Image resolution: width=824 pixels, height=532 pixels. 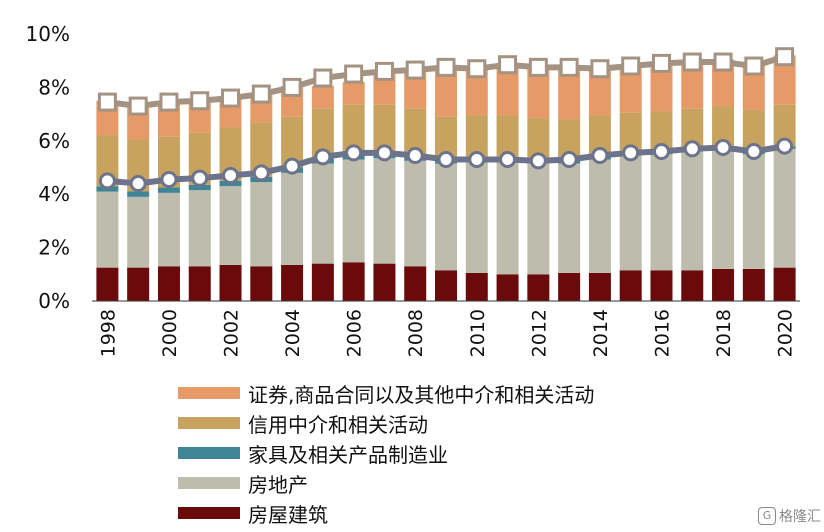 What do you see at coordinates (630, 213) in the screenshot?
I see `bar-2015-s1` at bounding box center [630, 213].